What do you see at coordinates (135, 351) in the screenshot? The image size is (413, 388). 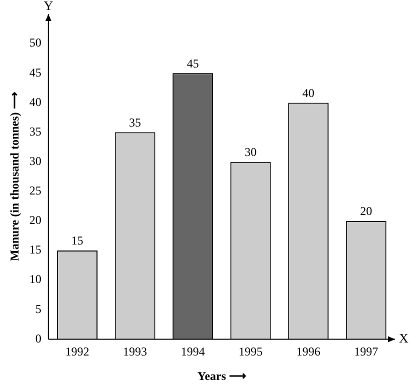 I see `x-tick-label: 1993` at bounding box center [135, 351].